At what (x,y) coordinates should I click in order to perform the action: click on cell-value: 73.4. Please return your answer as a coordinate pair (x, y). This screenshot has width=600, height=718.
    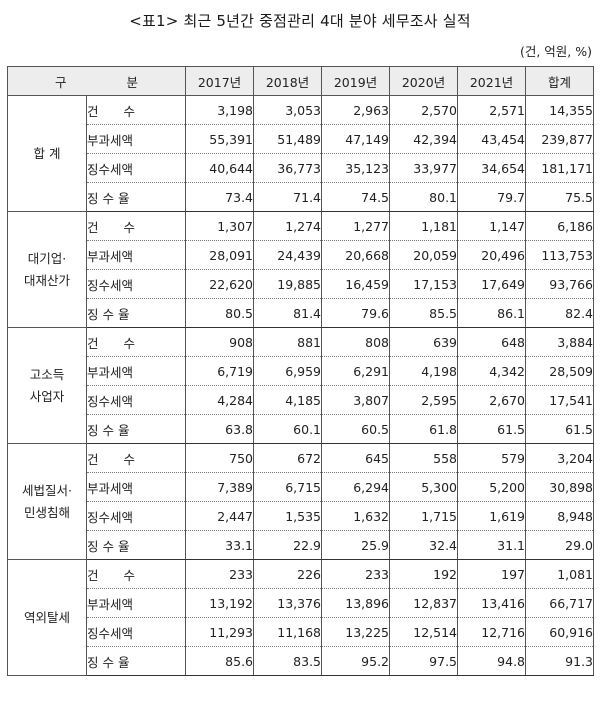
    Looking at the image, I should click on (220, 197).